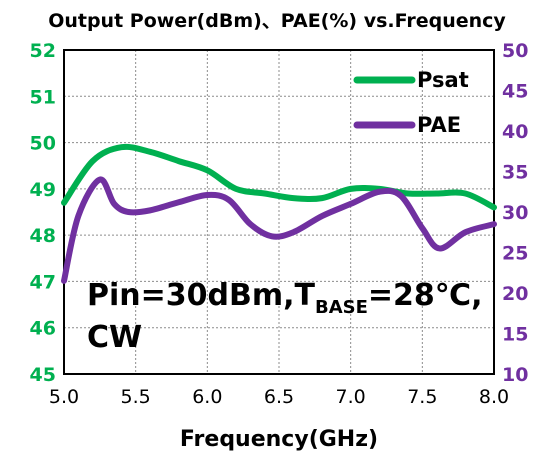  Describe the element at coordinates (515, 375) in the screenshot. I see `right-tick-label: 10` at that location.